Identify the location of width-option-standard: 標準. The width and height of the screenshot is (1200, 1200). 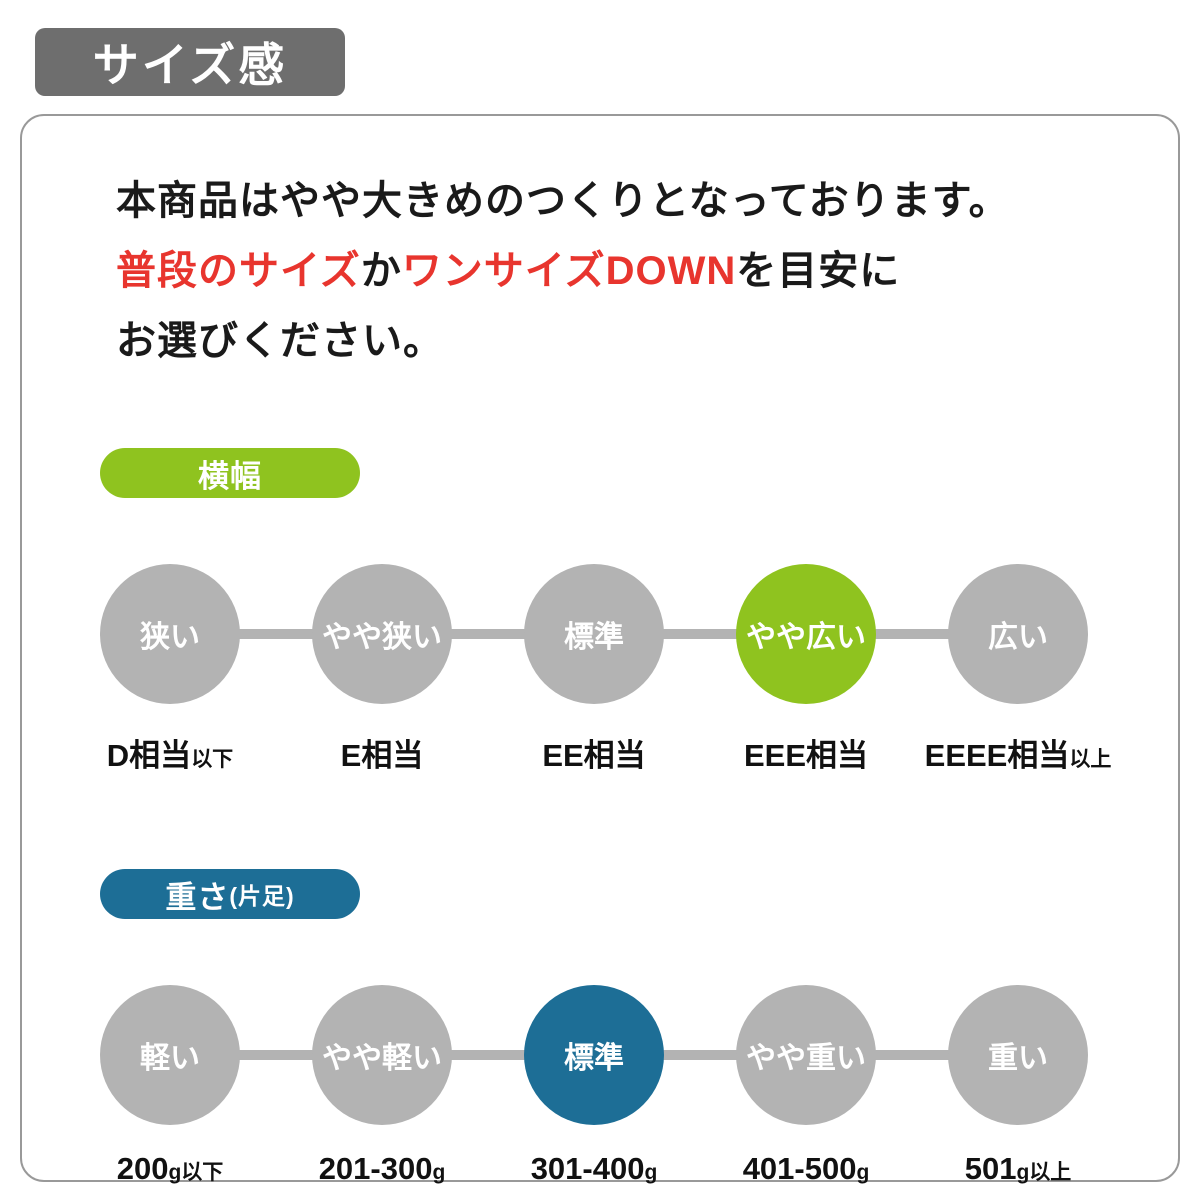
(594, 634).